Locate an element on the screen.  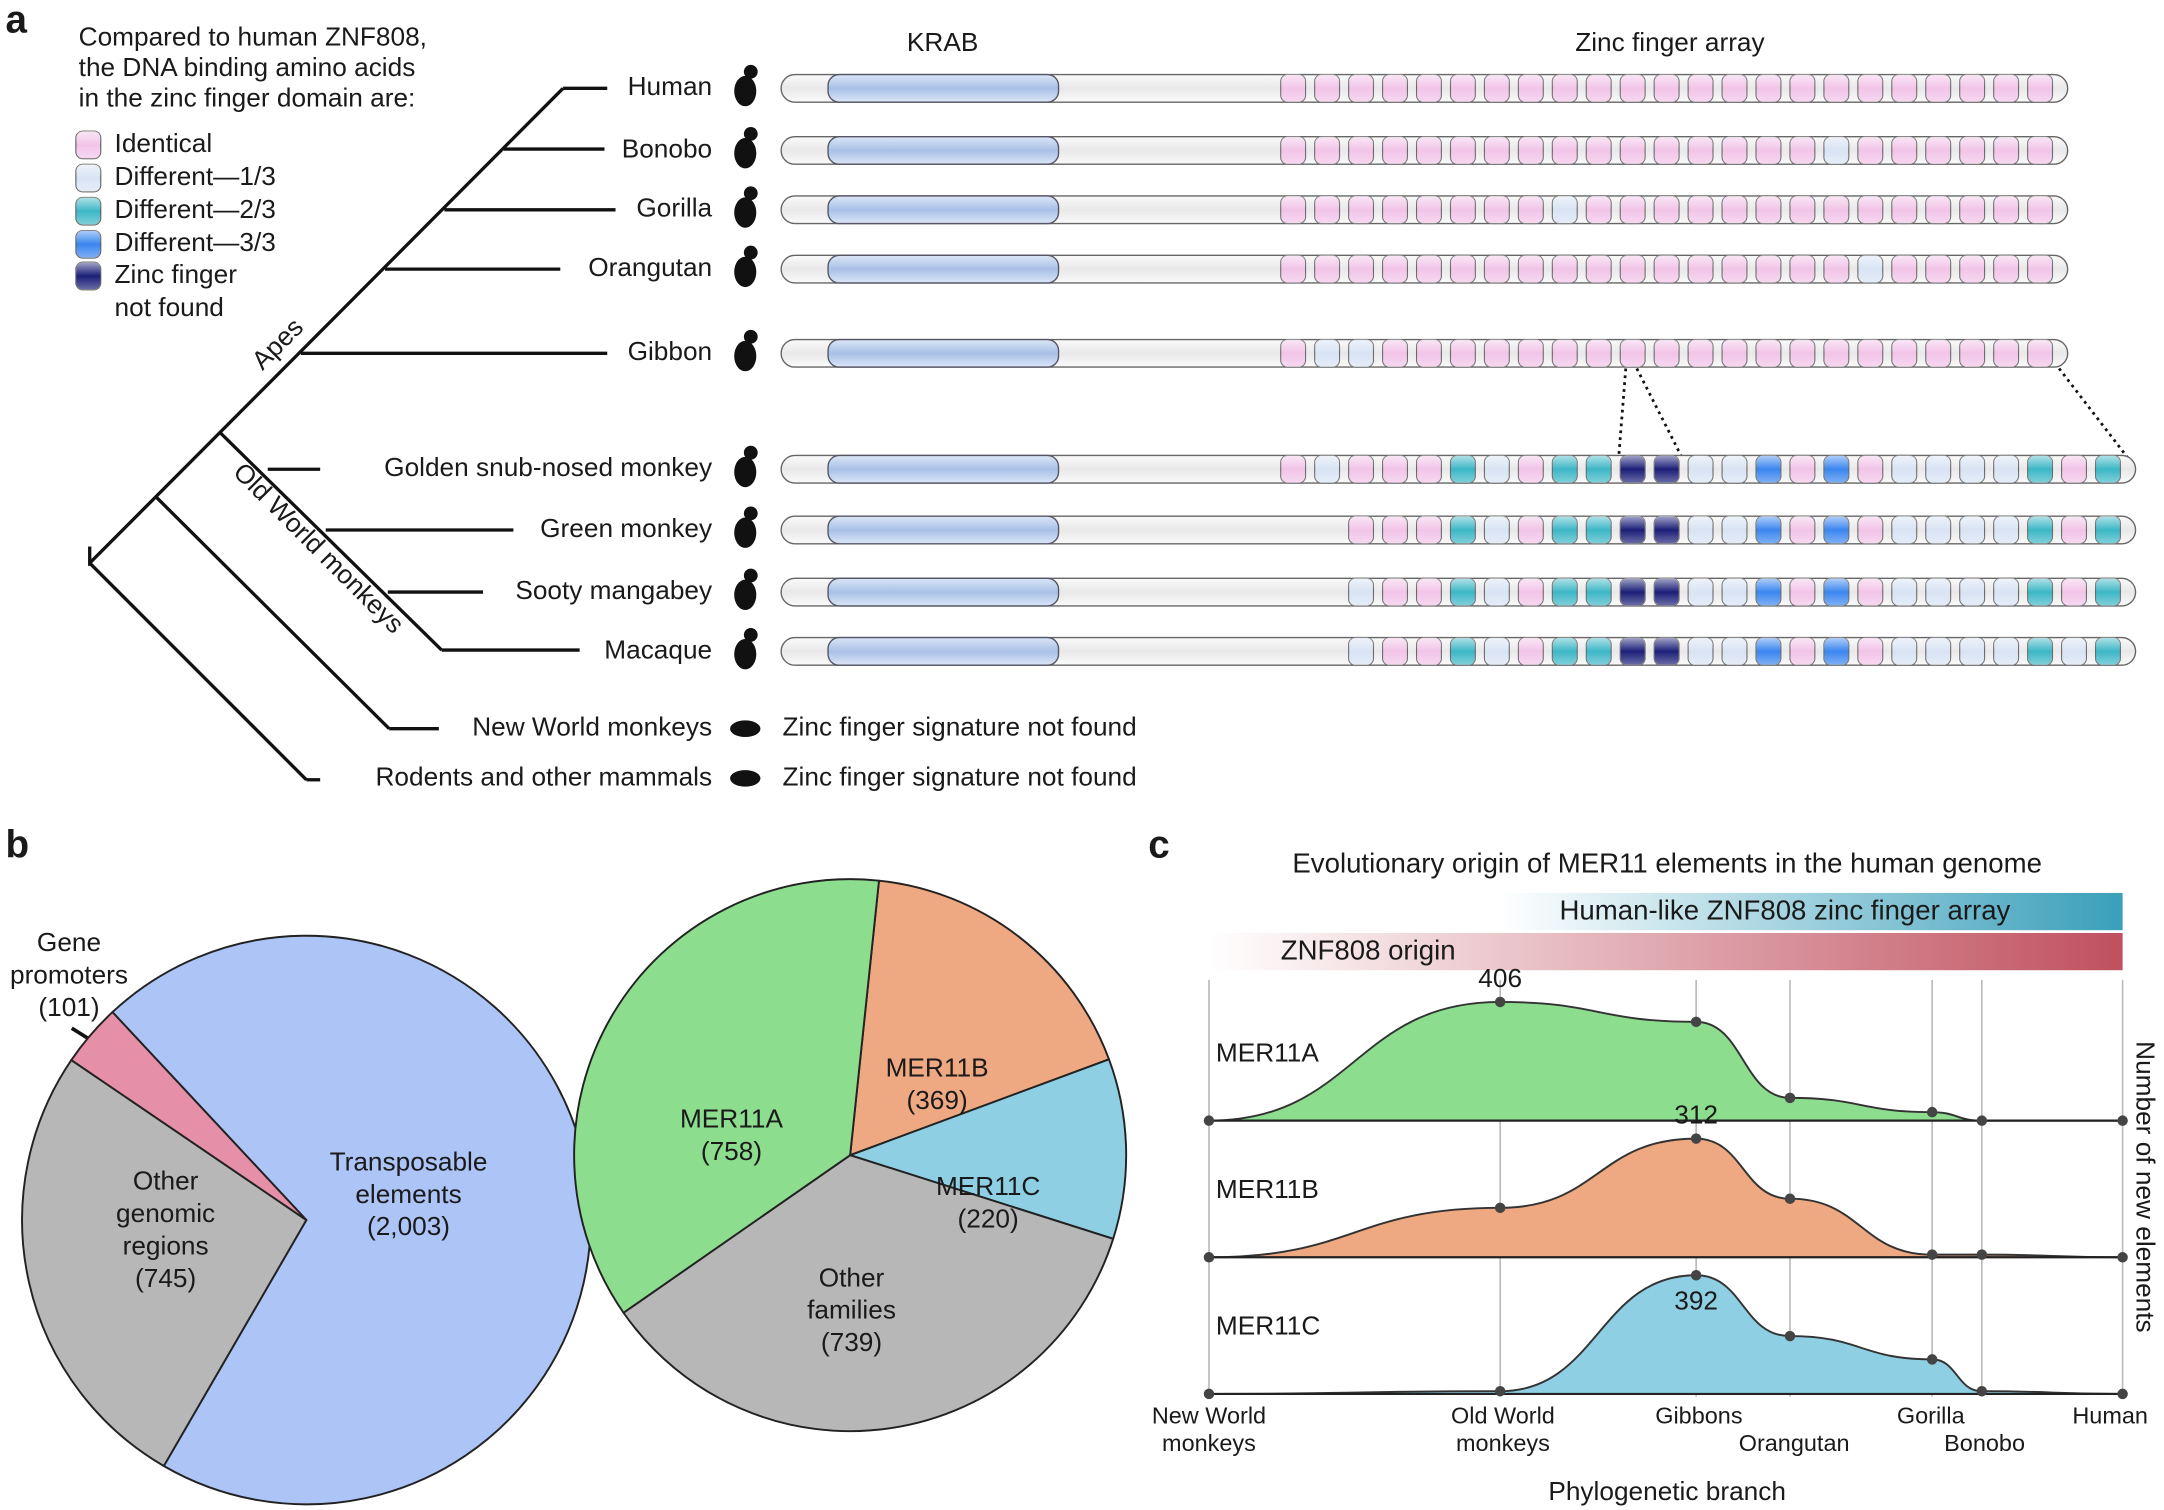
x-tick-label: monkeys is located at coordinates (1503, 1443).